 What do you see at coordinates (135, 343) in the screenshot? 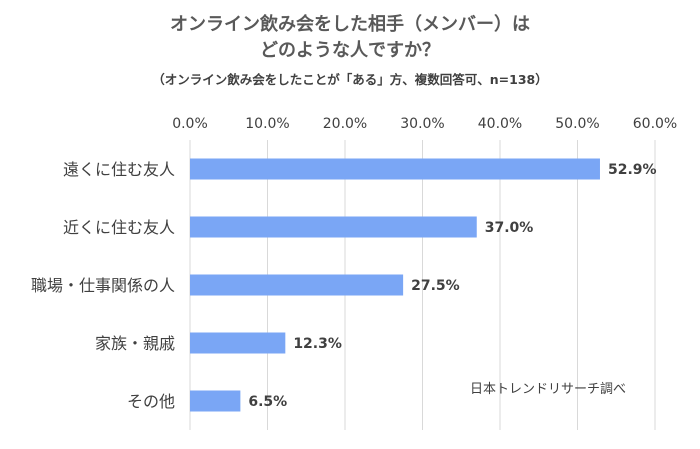
I see `category-label: 家族・親戚` at bounding box center [135, 343].